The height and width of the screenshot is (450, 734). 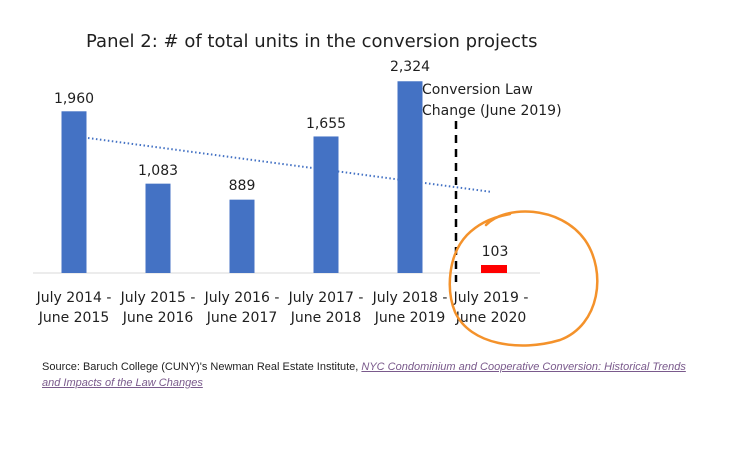 What do you see at coordinates (242, 186) in the screenshot?
I see `data-label-3: 889` at bounding box center [242, 186].